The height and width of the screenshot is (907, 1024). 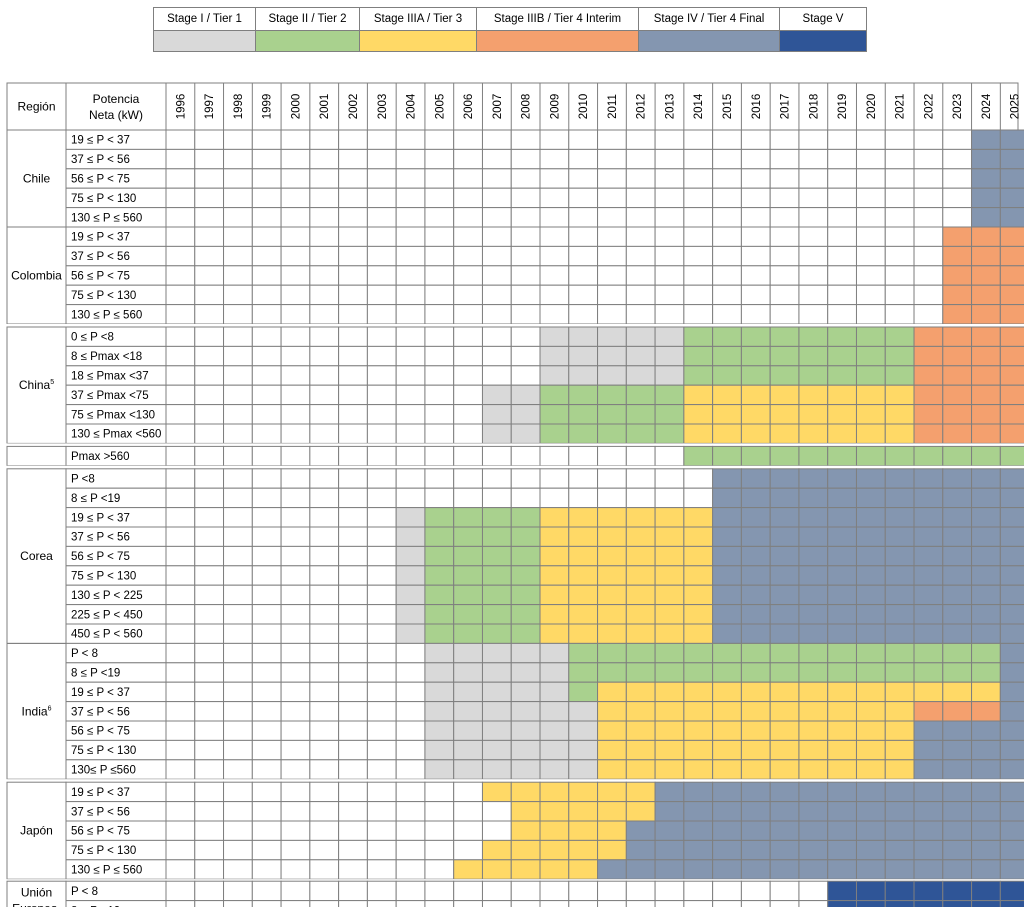 What do you see at coordinates (210, 107) in the screenshot?
I see `year-label: 1997` at bounding box center [210, 107].